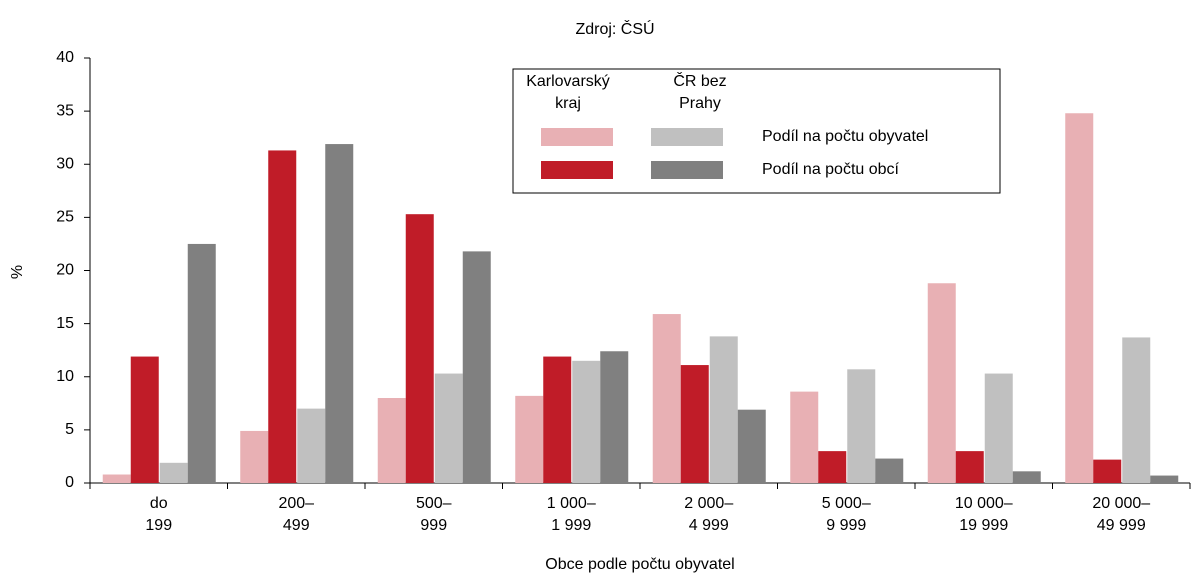 The height and width of the screenshot is (577, 1202). Describe the element at coordinates (65, 110) in the screenshot. I see `y-tick-label: 35` at that location.